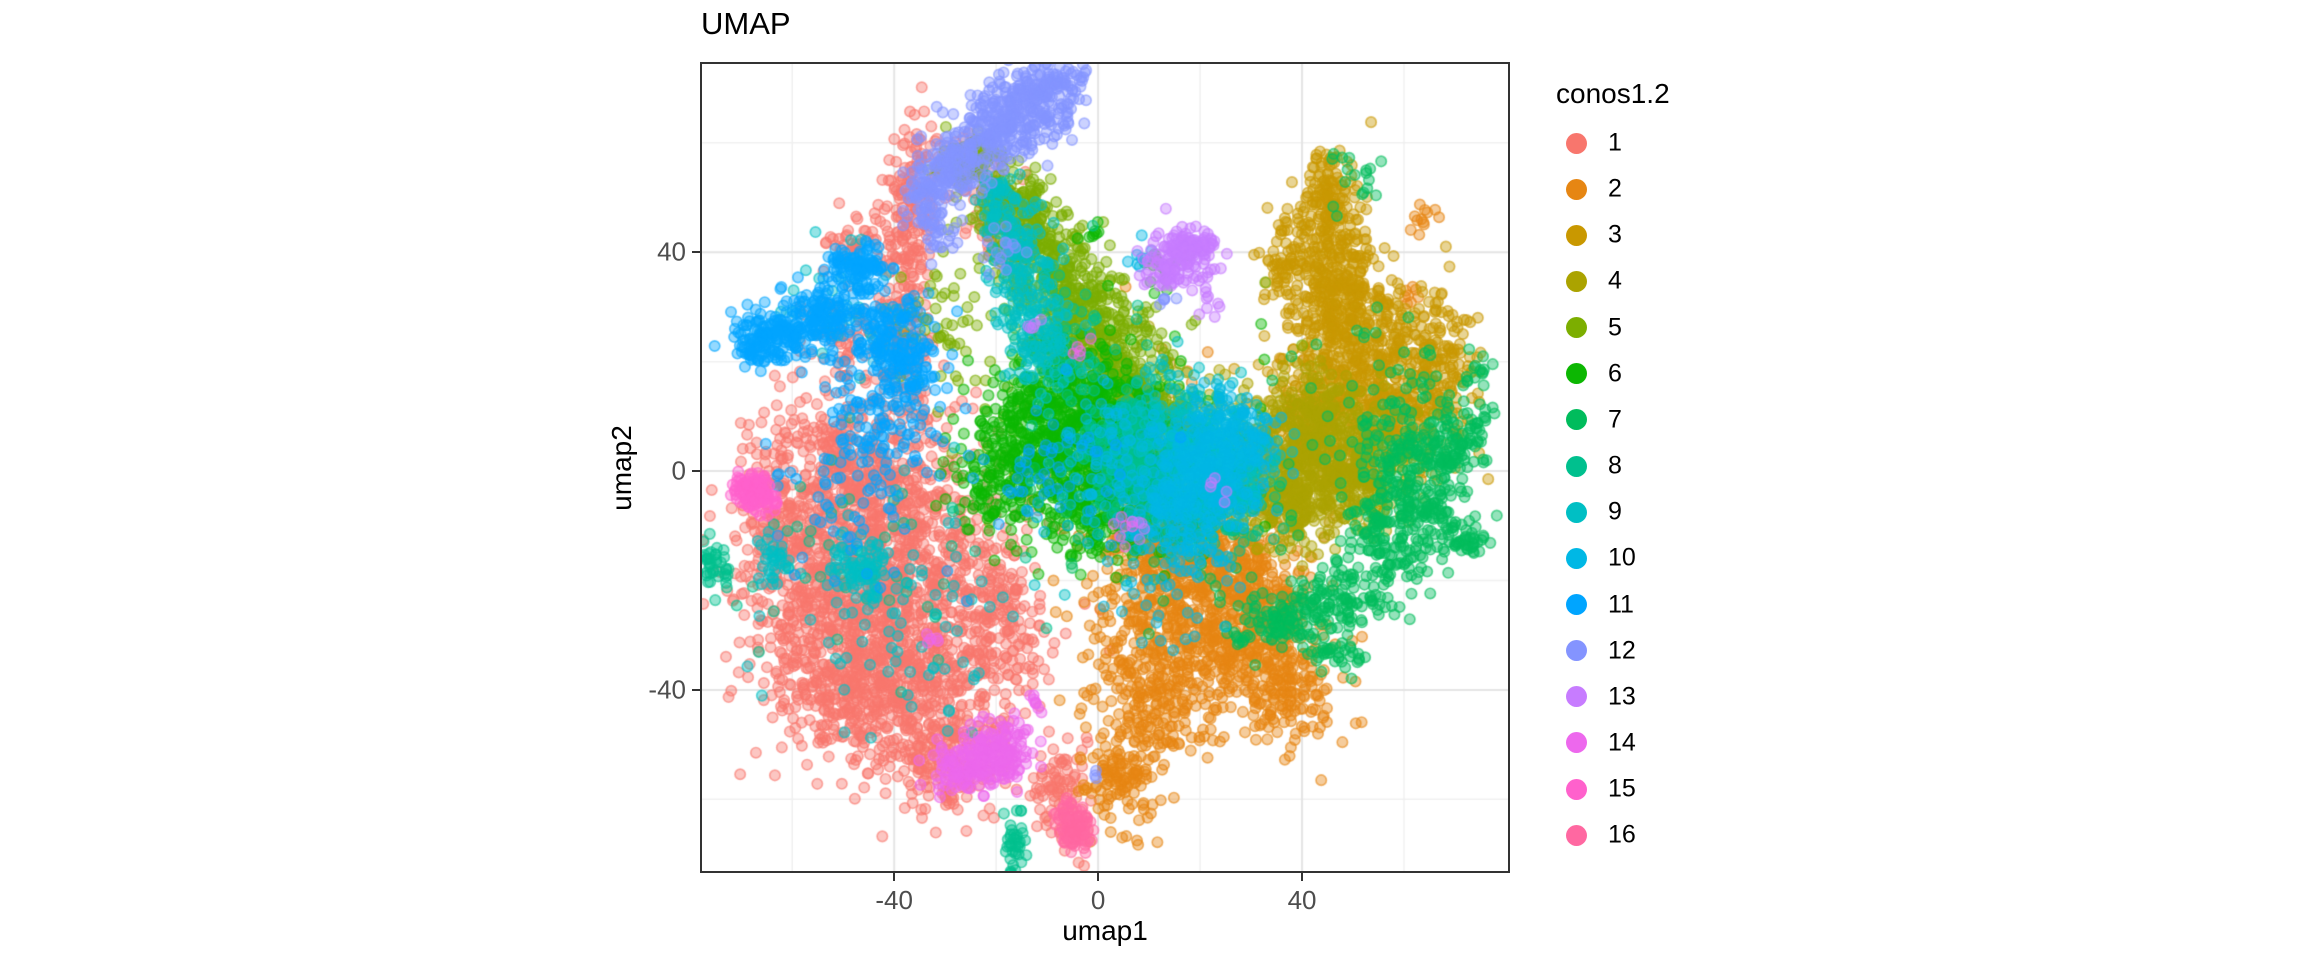 Image resolution: width=2304 pixels, height=960 pixels. What do you see at coordinates (1613, 93) in the screenshot?
I see `legend-title: conos1.2` at bounding box center [1613, 93].